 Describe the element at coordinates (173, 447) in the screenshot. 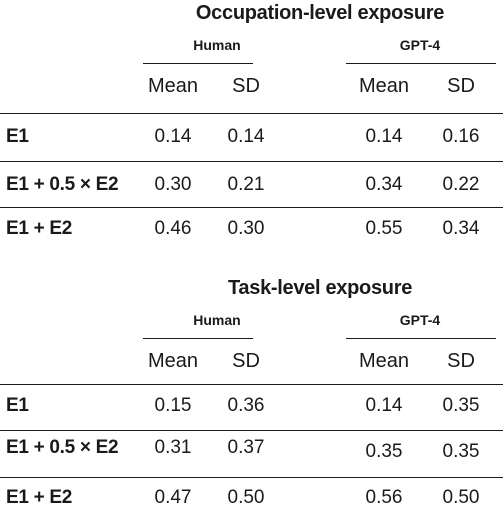

I see `table-cell: 0.31` at that location.